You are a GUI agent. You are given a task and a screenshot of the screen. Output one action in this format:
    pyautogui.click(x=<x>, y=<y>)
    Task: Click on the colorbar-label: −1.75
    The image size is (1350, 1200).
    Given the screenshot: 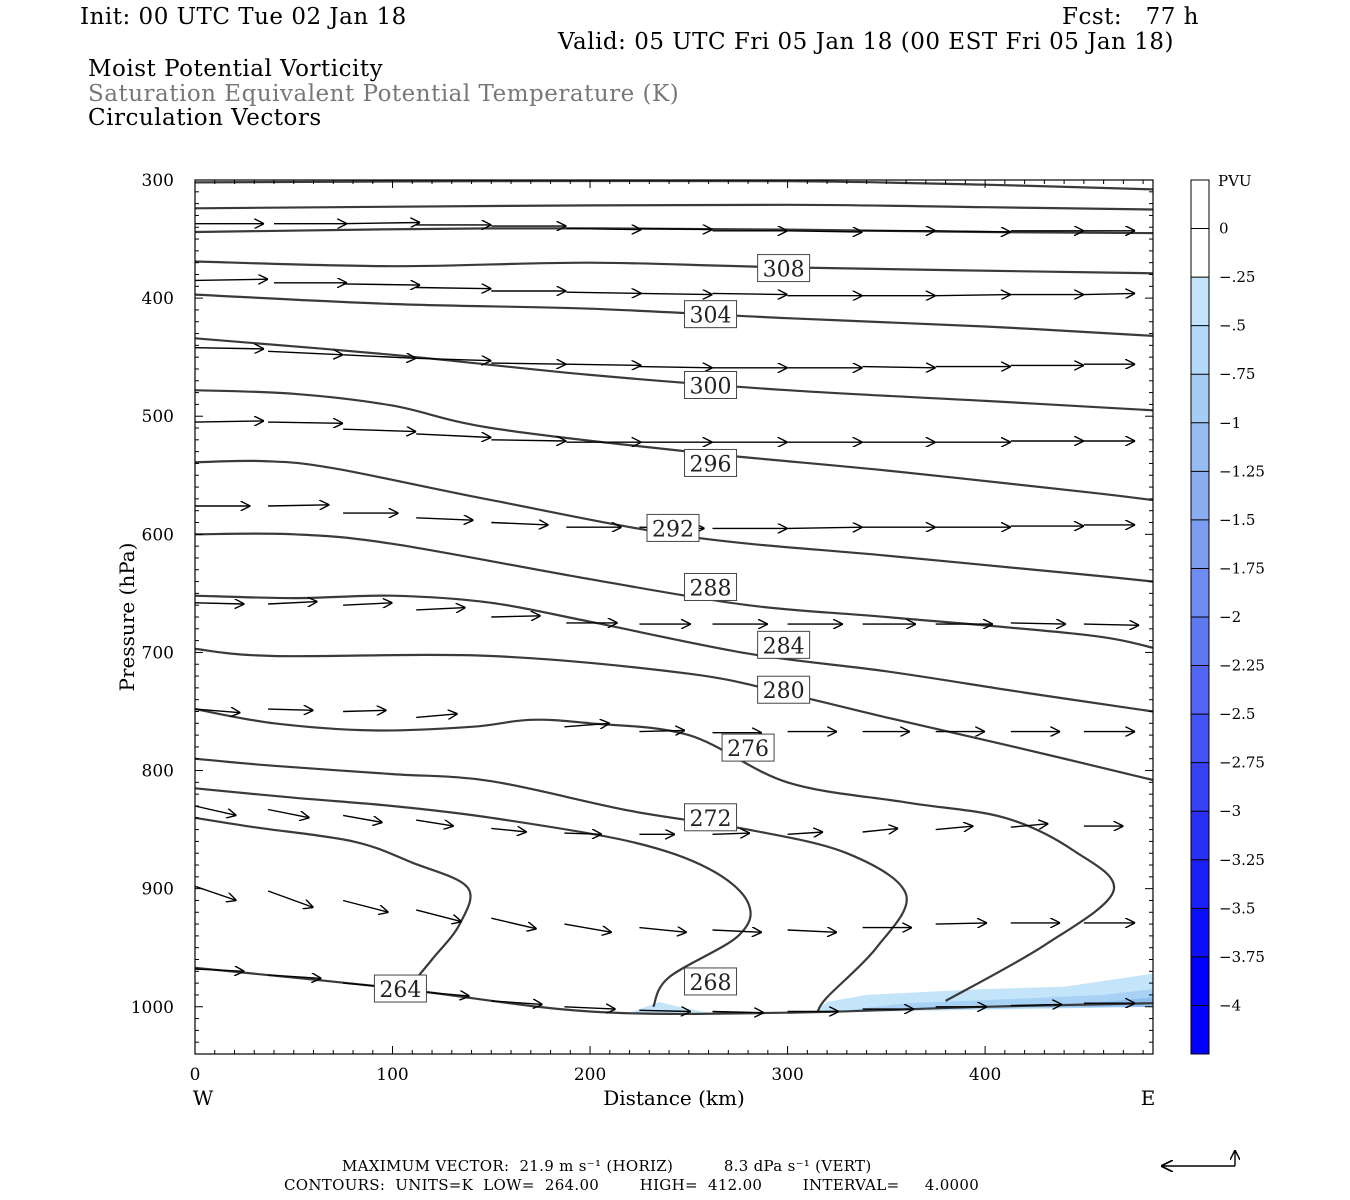 What is the action you would take?
    pyautogui.click(x=1242, y=568)
    